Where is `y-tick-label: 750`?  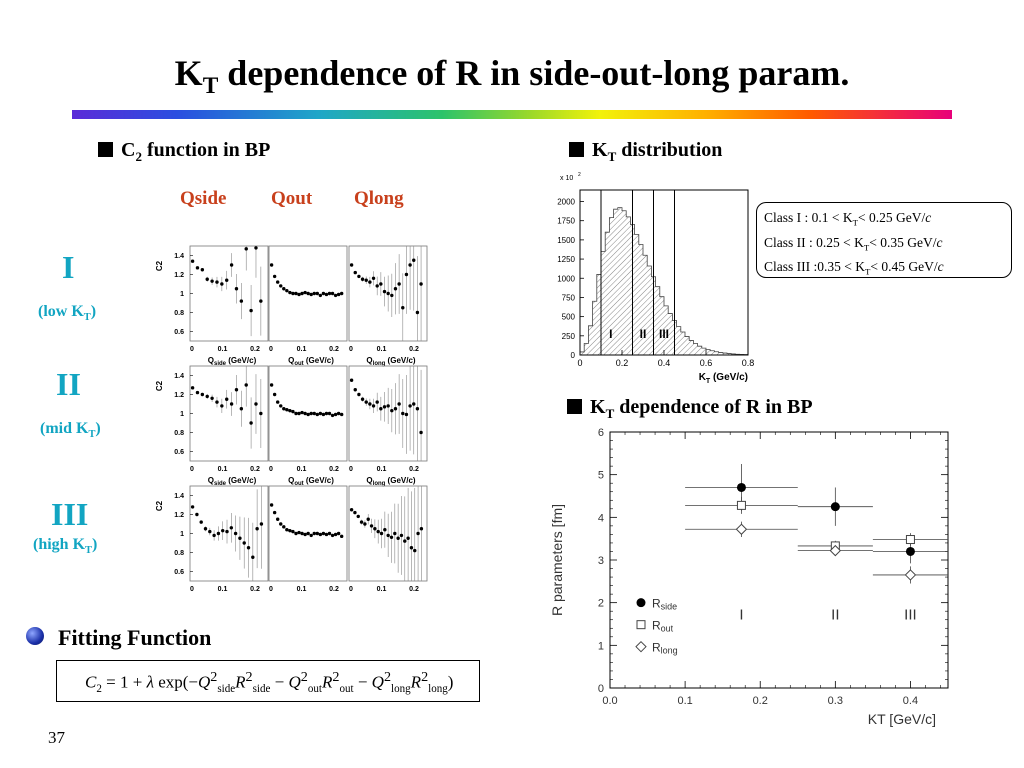 y-tick-label: 750 is located at coordinates (569, 297).